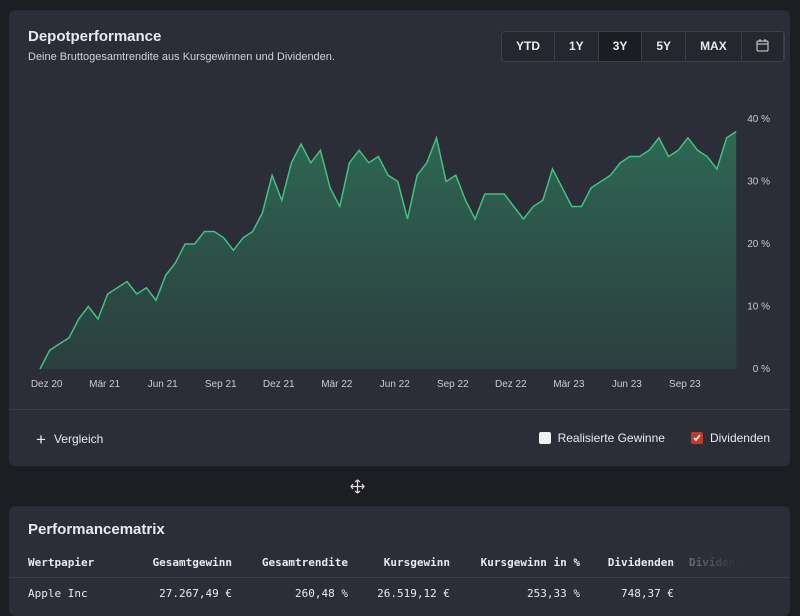  I want to click on y-tick-label: 10 %, so click(758, 307).